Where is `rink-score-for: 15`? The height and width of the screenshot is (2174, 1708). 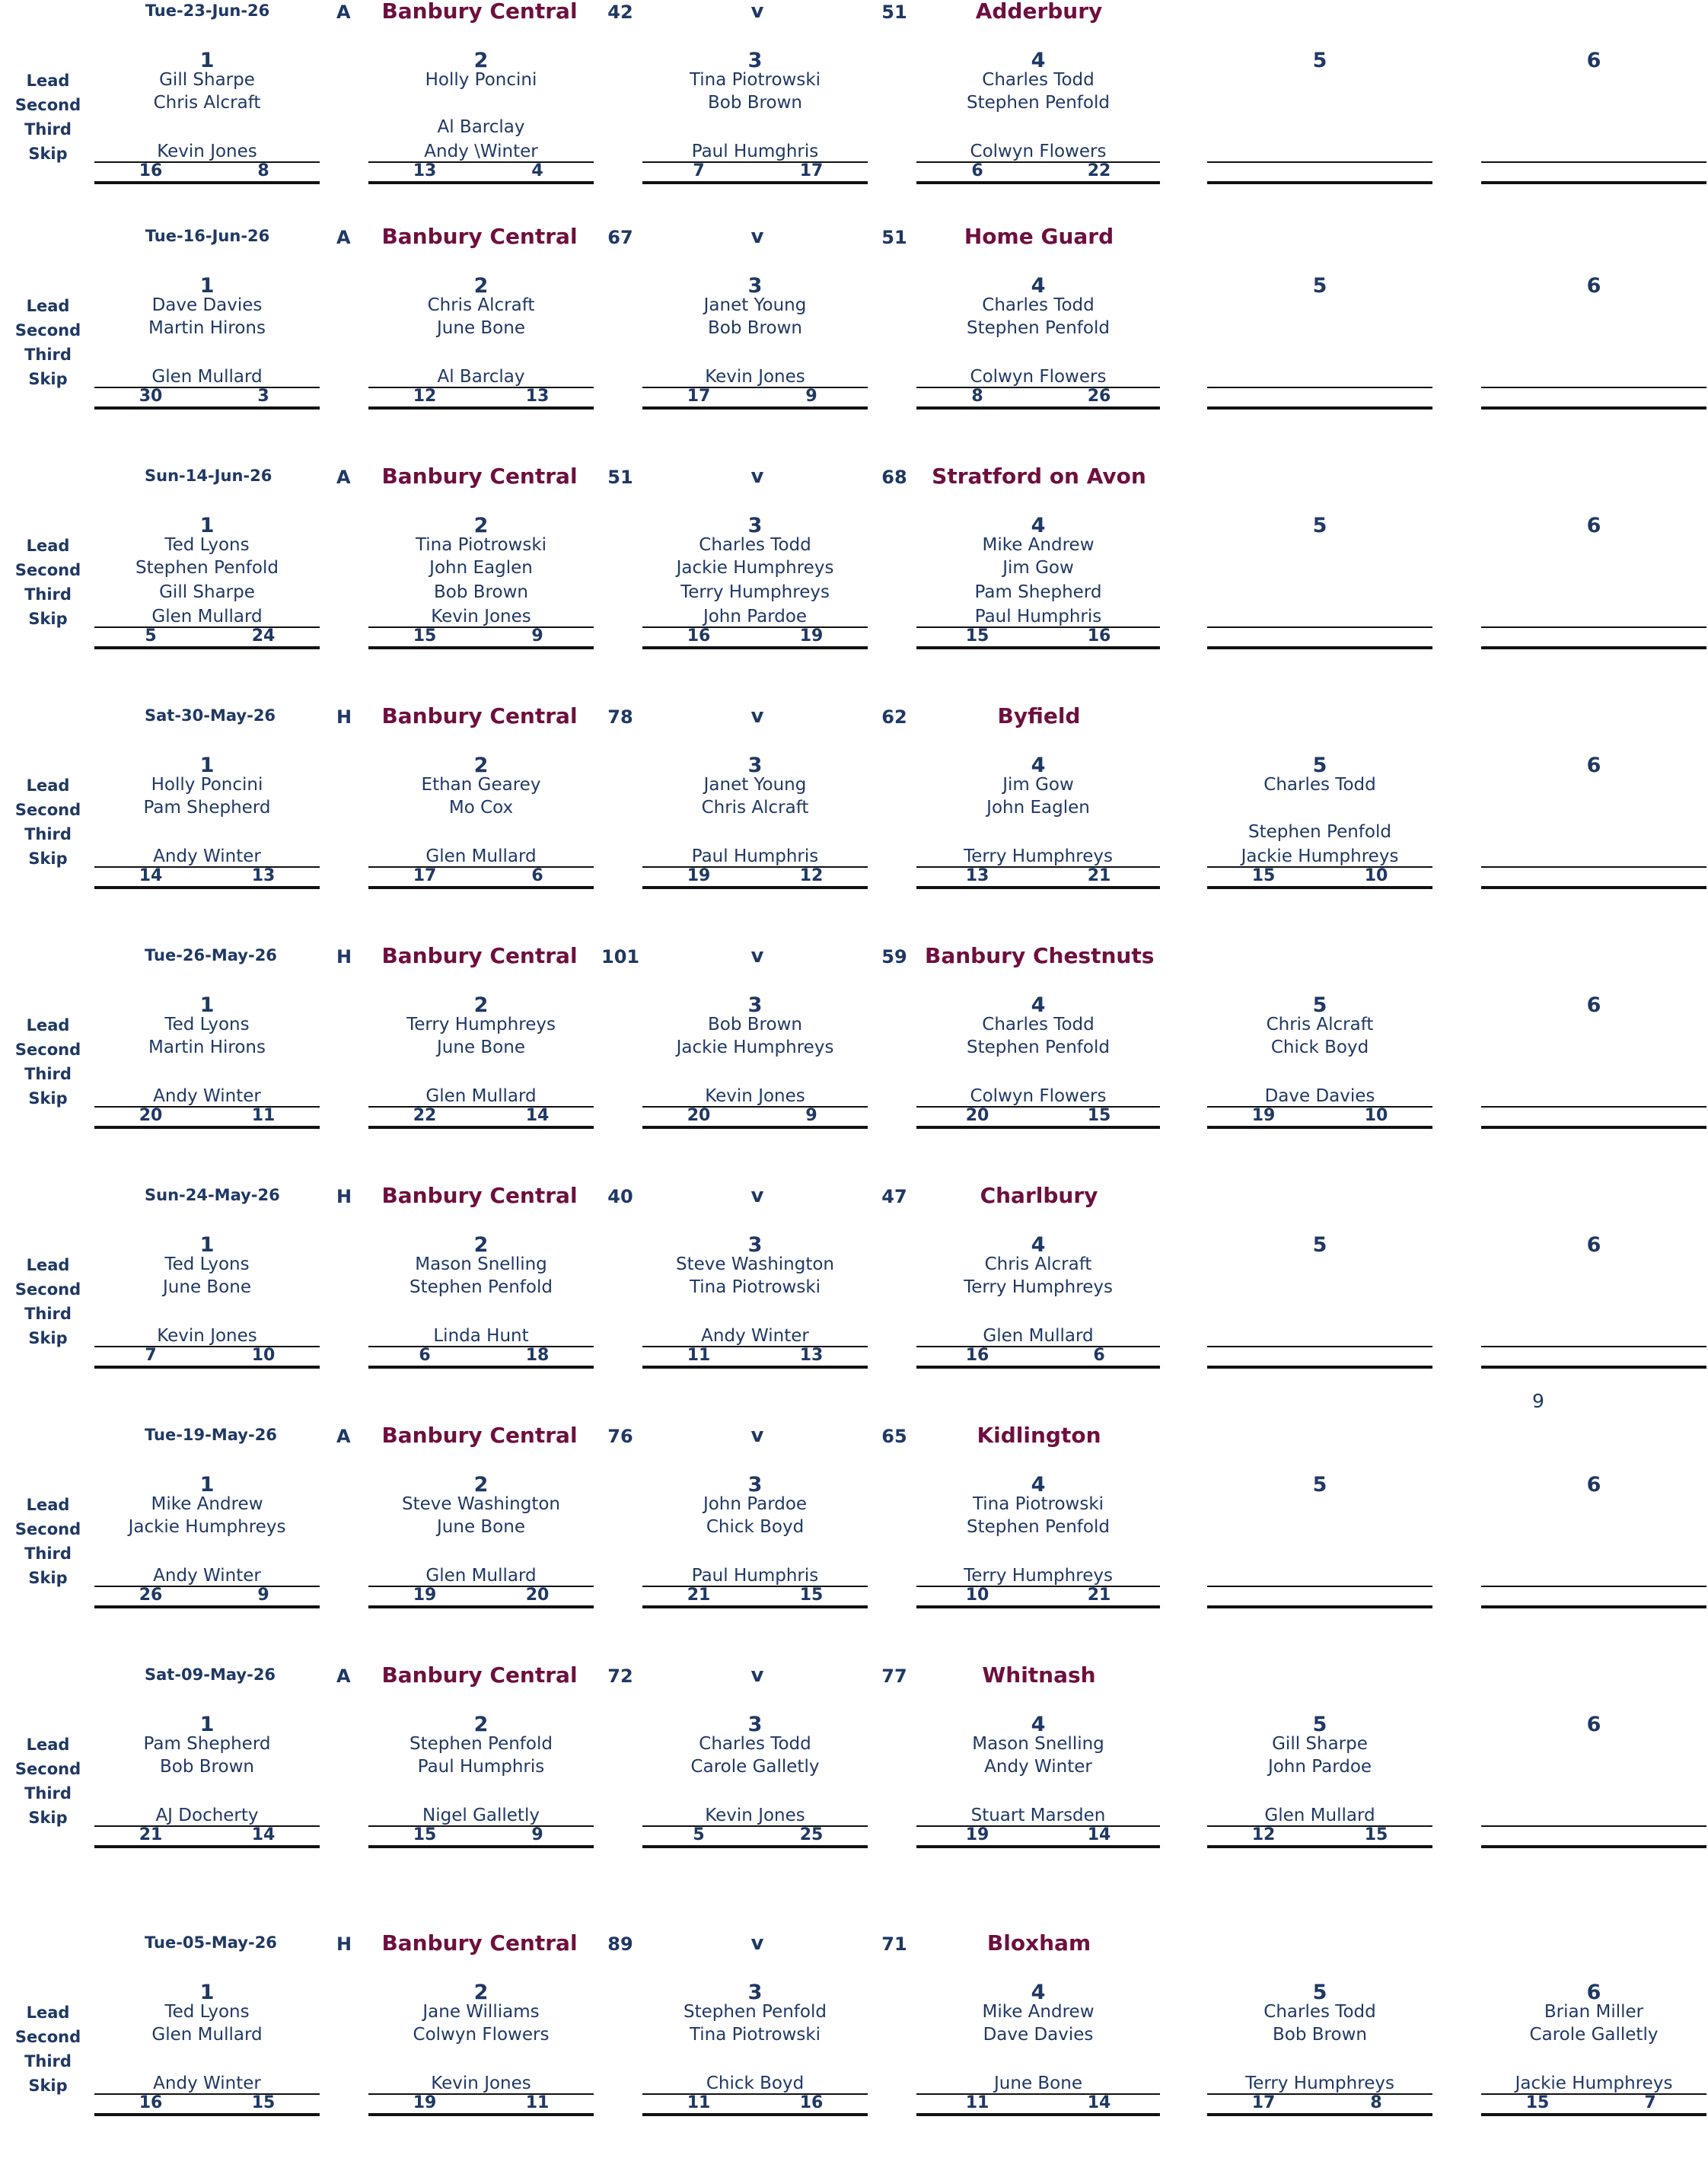 rink-score-for: 15 is located at coordinates (1263, 875).